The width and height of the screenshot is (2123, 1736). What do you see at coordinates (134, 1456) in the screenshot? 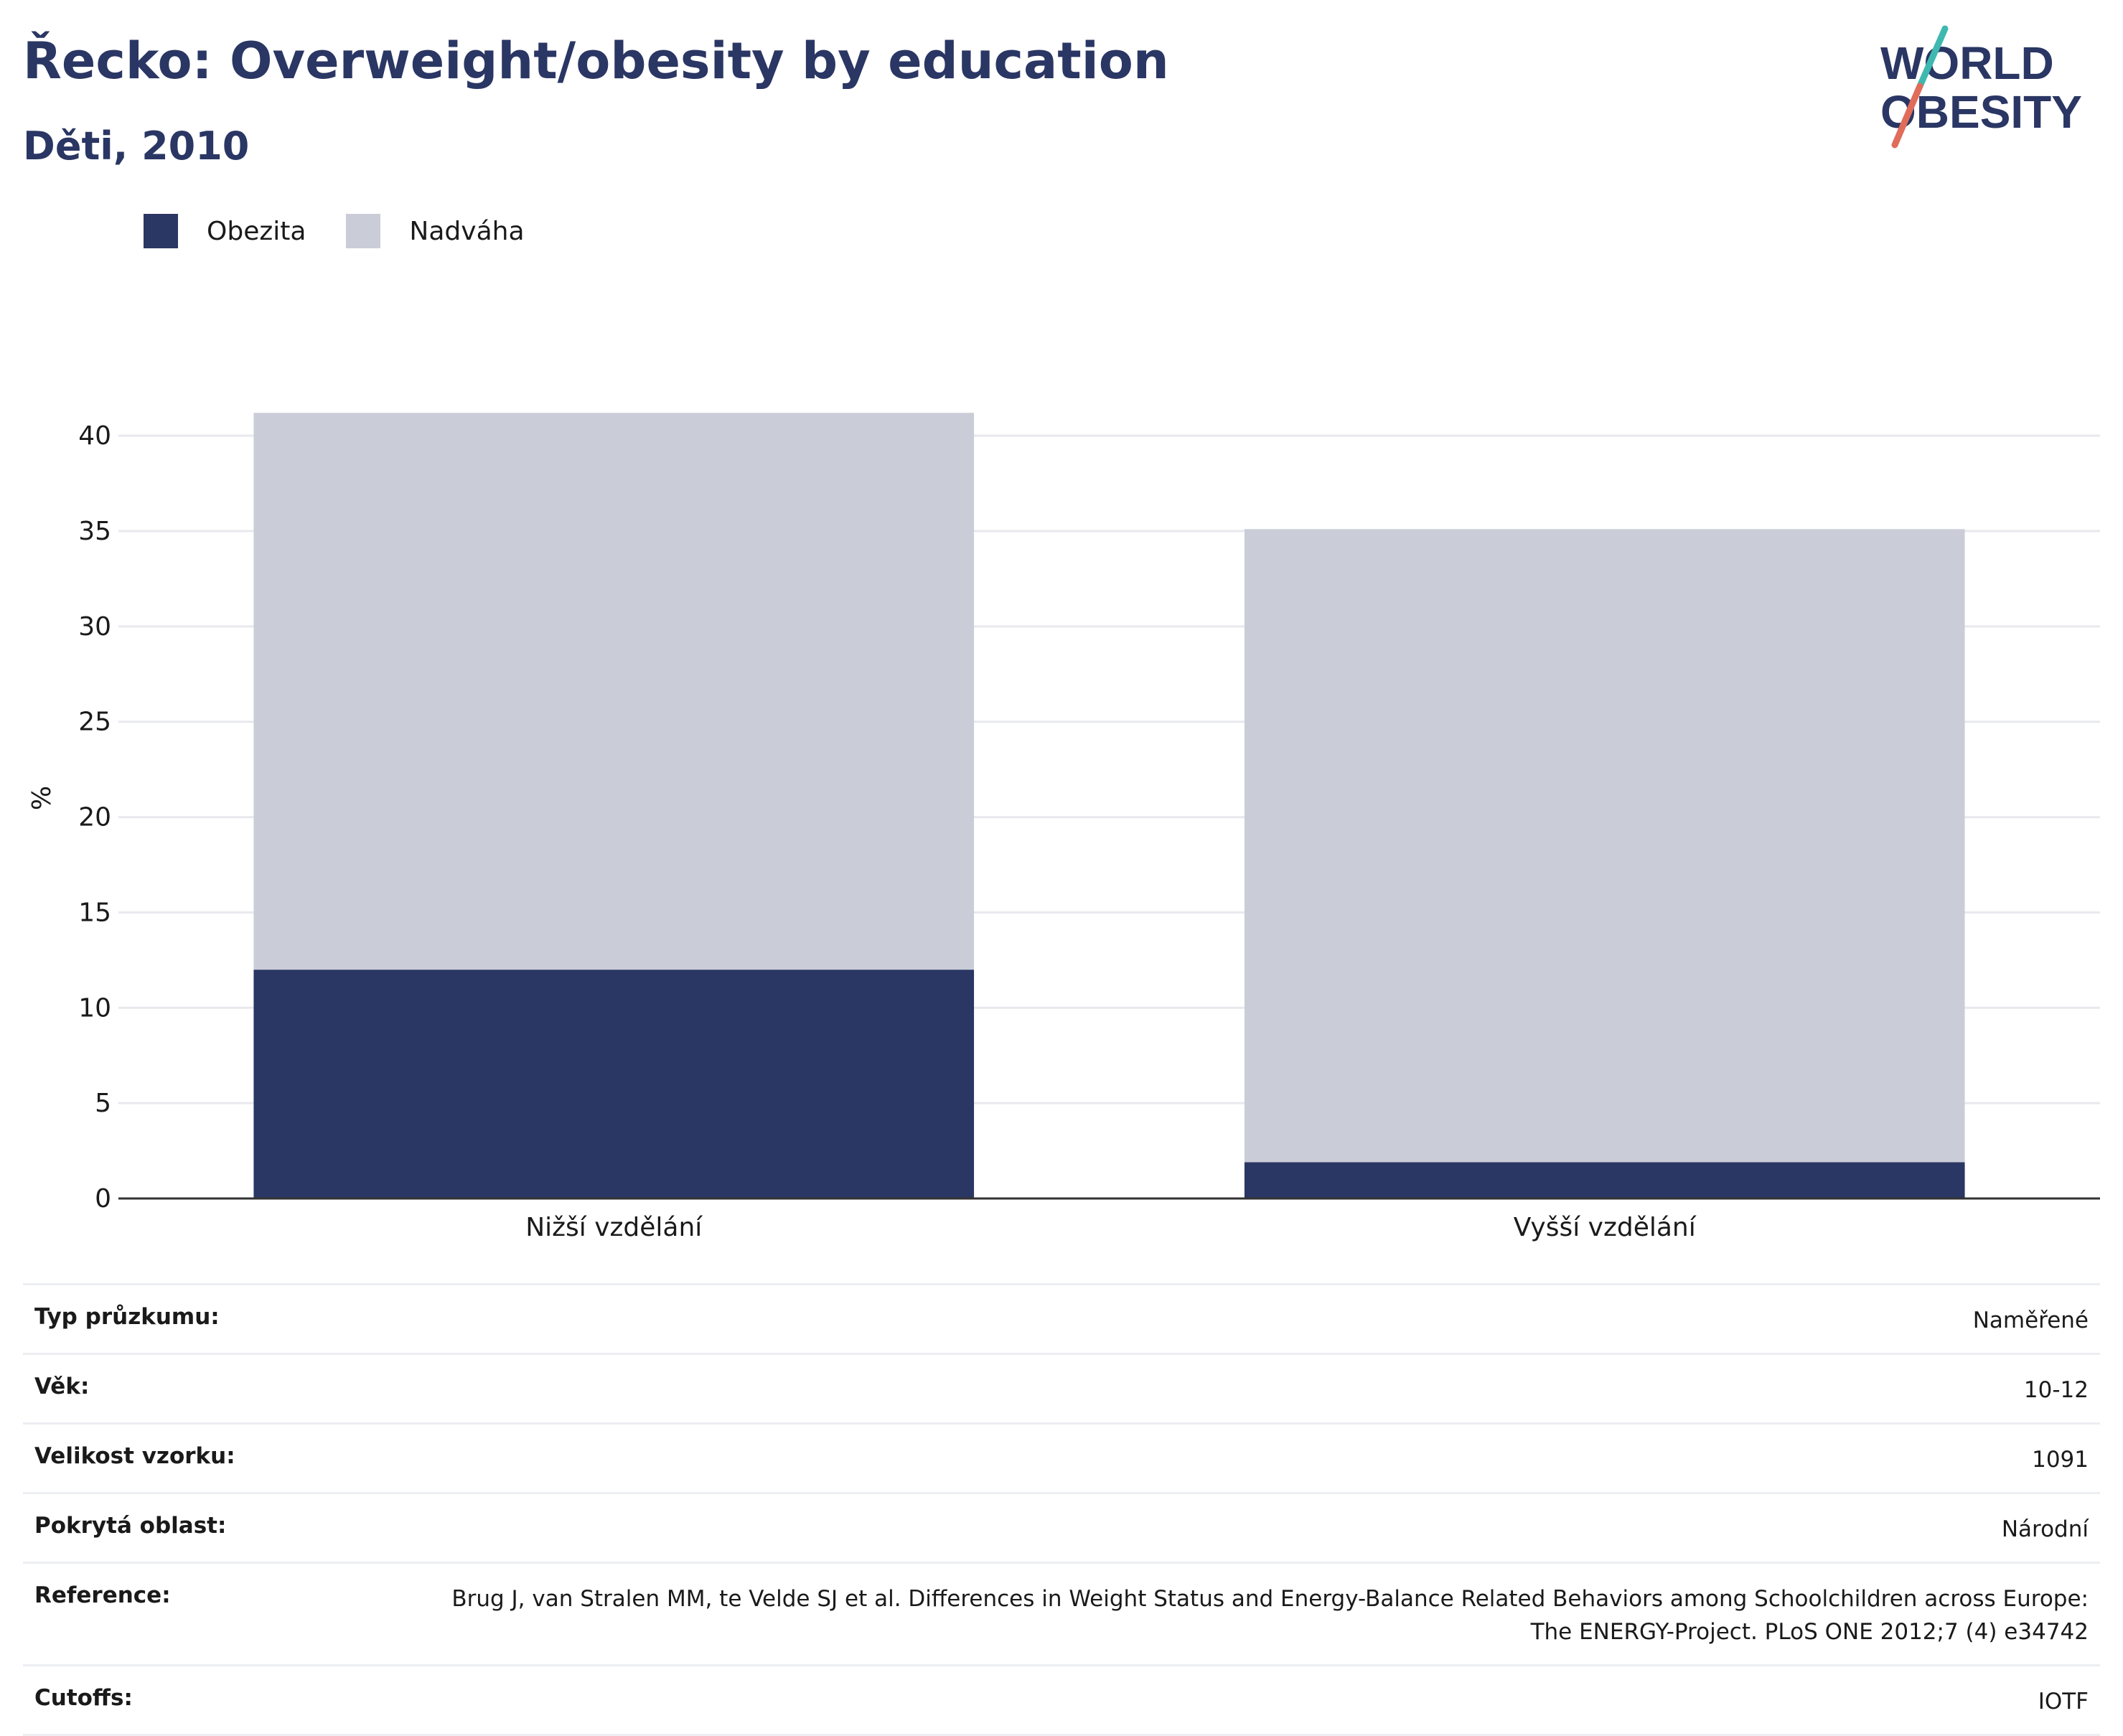
I see `meta-label: Velikost vzorku:` at bounding box center [134, 1456].